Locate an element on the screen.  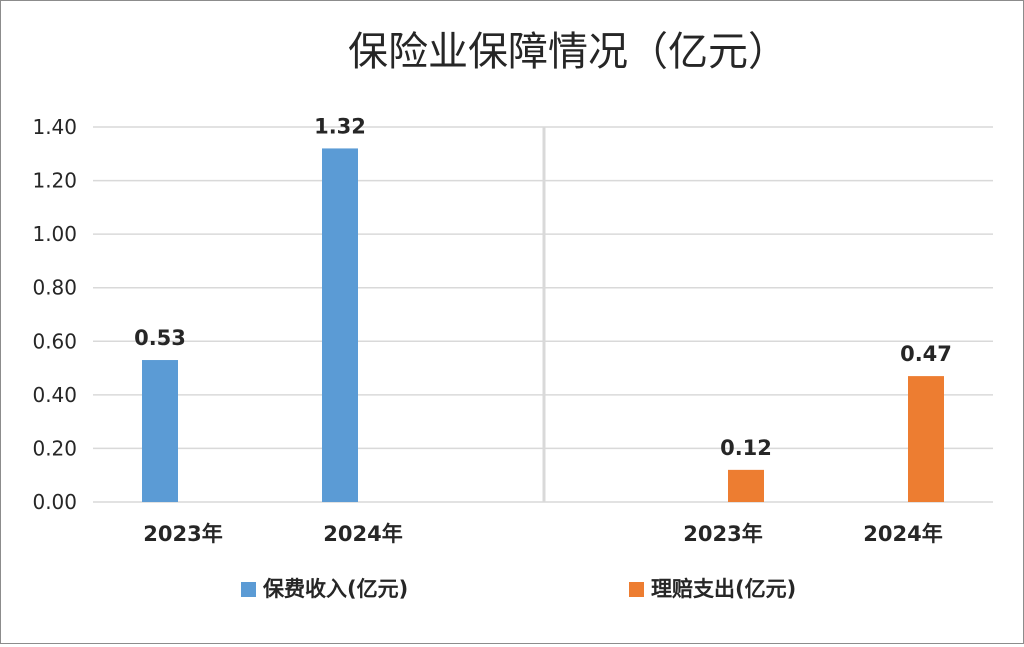
legend-item: 保费收入(亿元) is located at coordinates (324, 589).